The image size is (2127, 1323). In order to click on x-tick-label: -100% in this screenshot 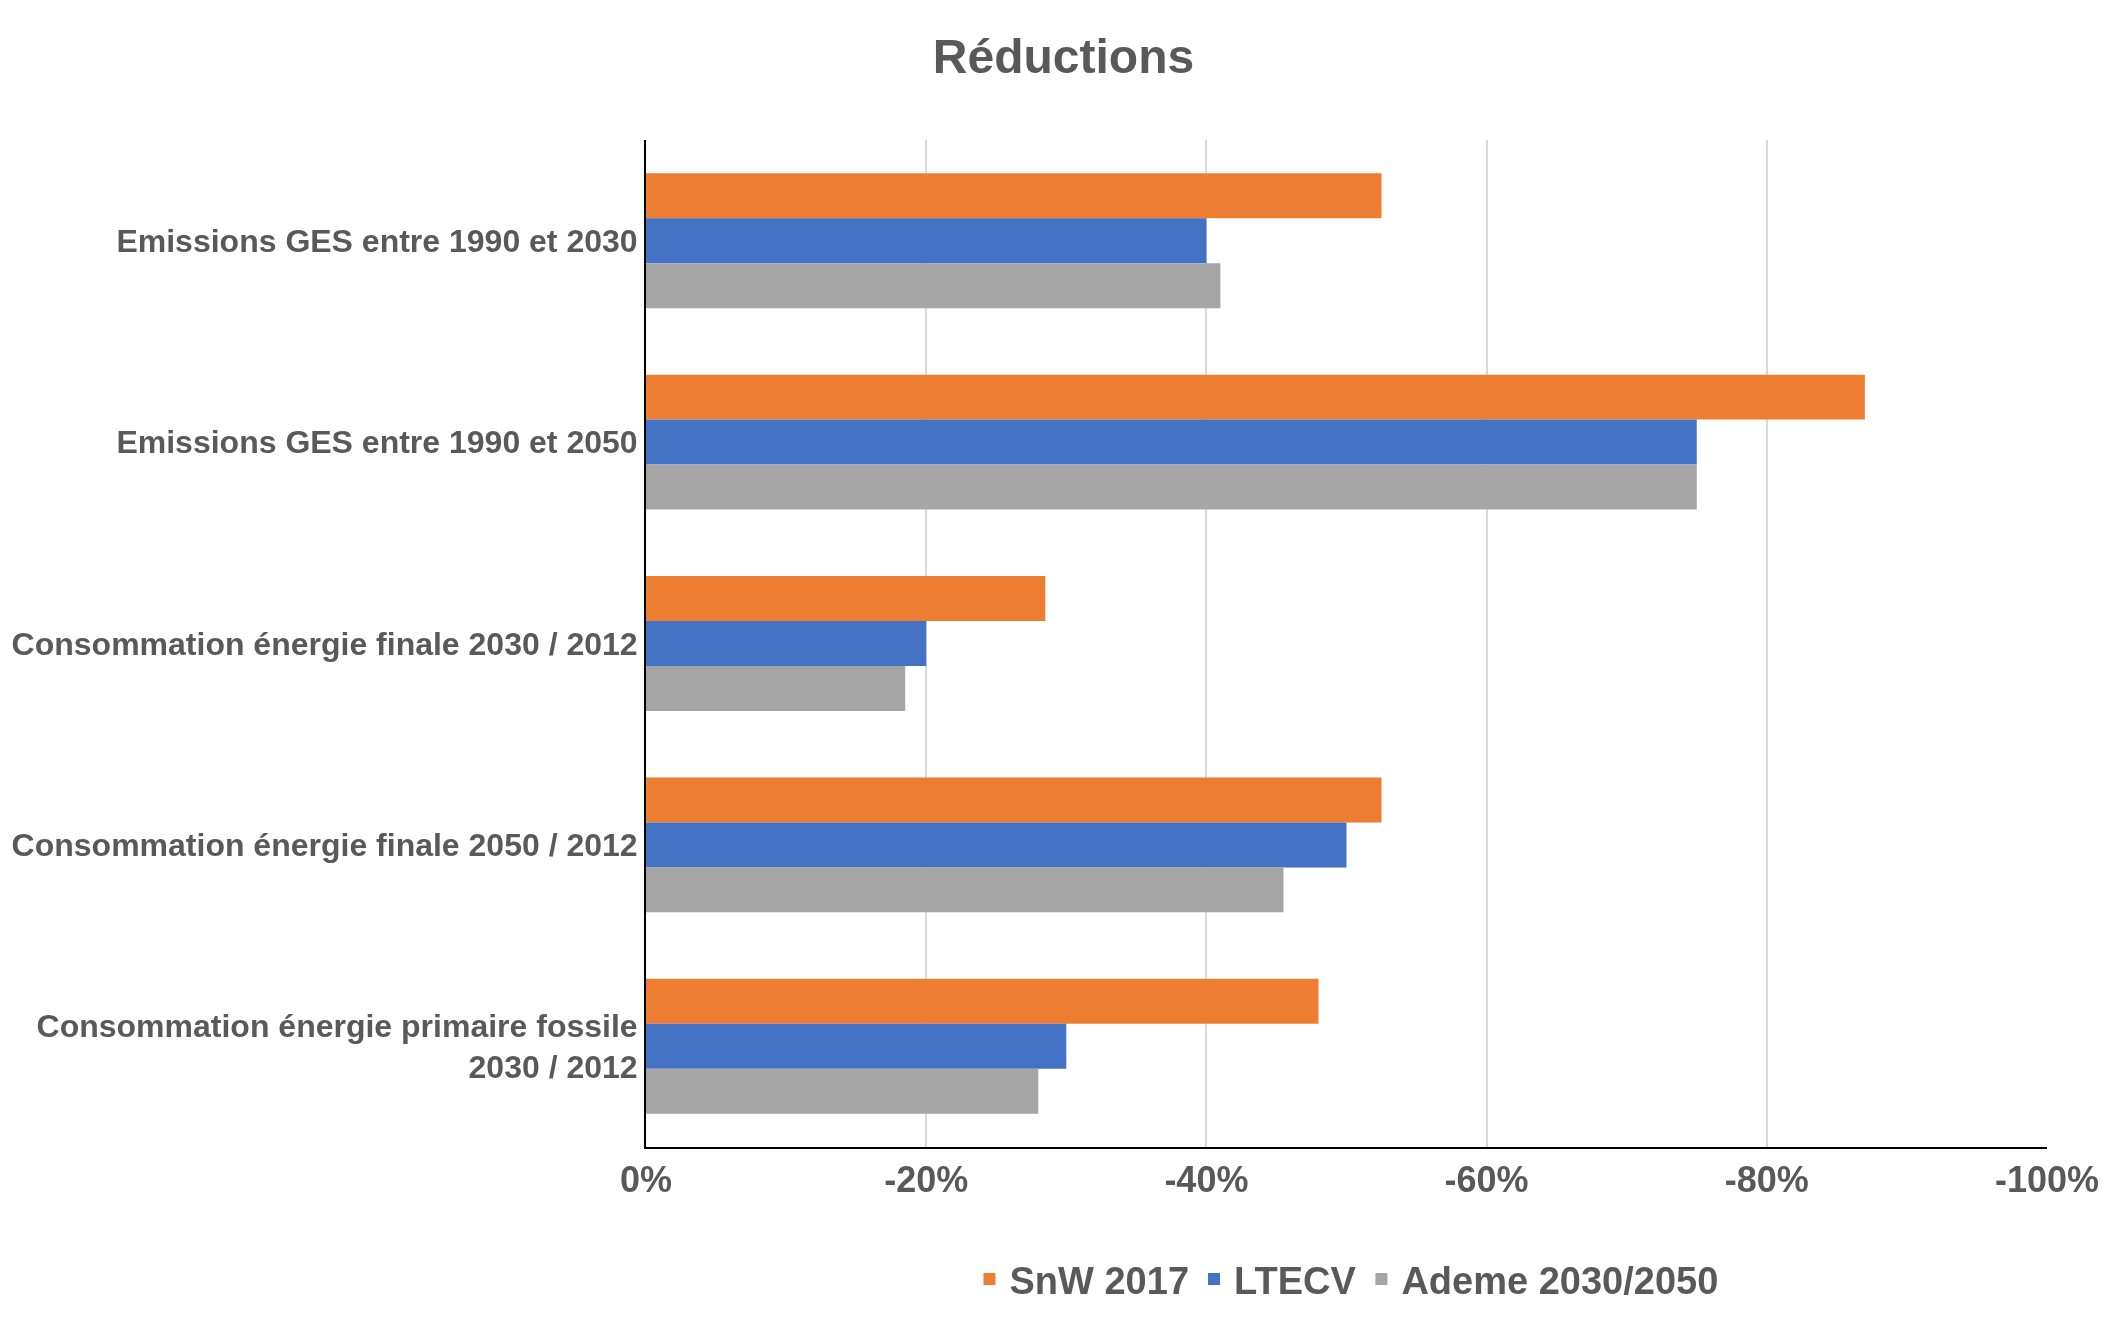, I will do `click(2047, 1180)`.